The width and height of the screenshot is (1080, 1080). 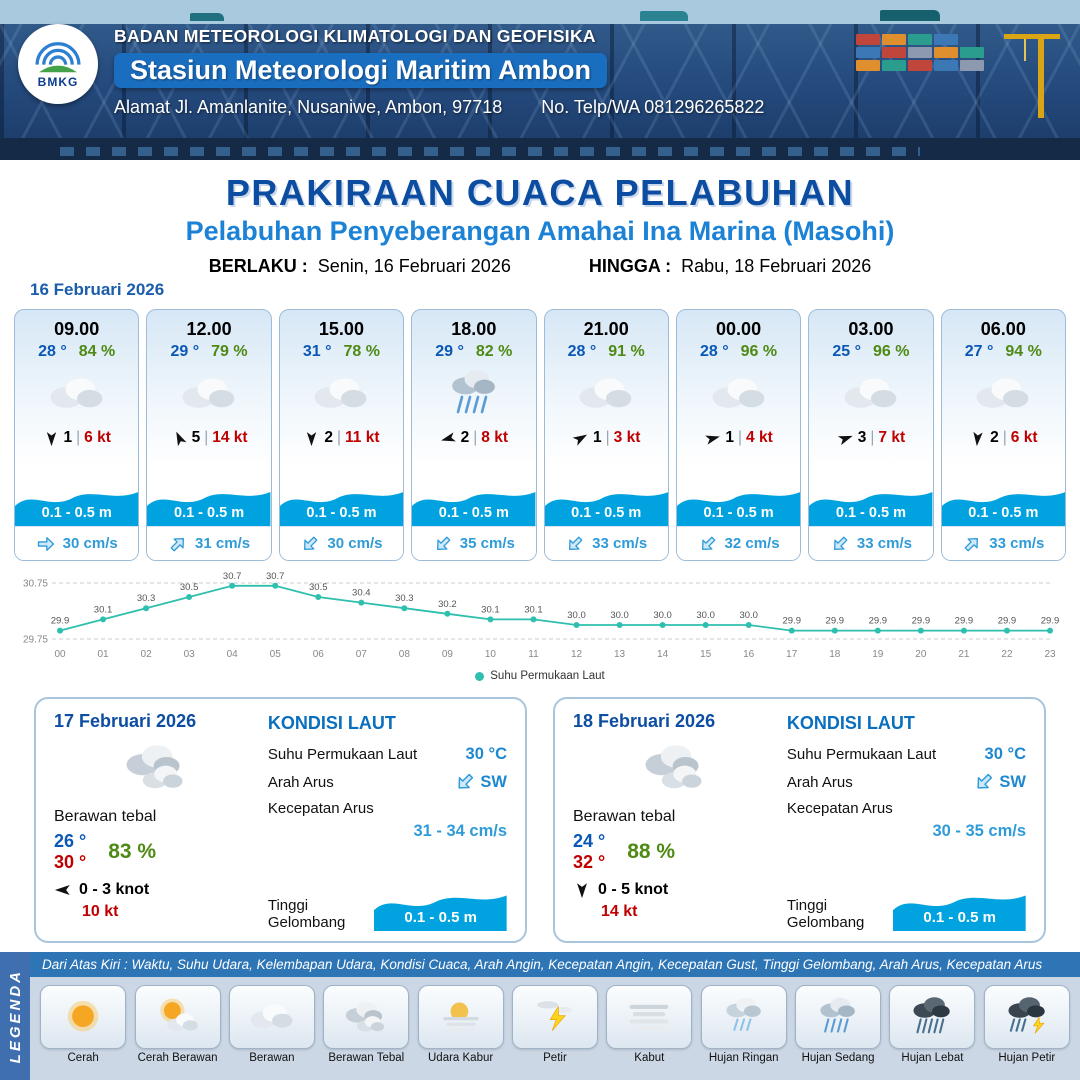 What do you see at coordinates (461, 1058) in the screenshot?
I see `legend-item-label: Udara Kabur` at bounding box center [461, 1058].